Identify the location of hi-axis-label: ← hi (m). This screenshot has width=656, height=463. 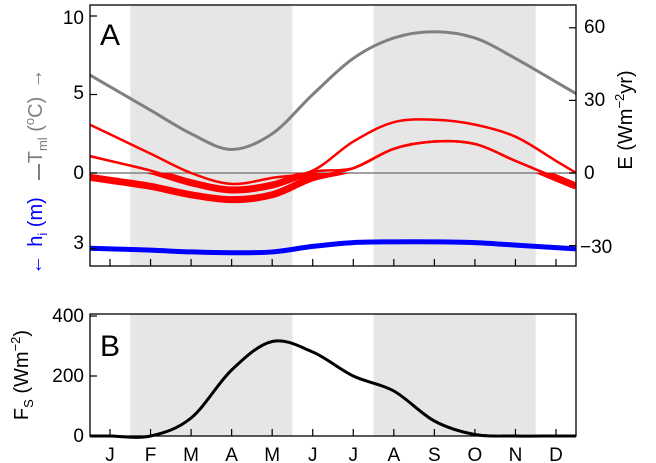
(37, 236).